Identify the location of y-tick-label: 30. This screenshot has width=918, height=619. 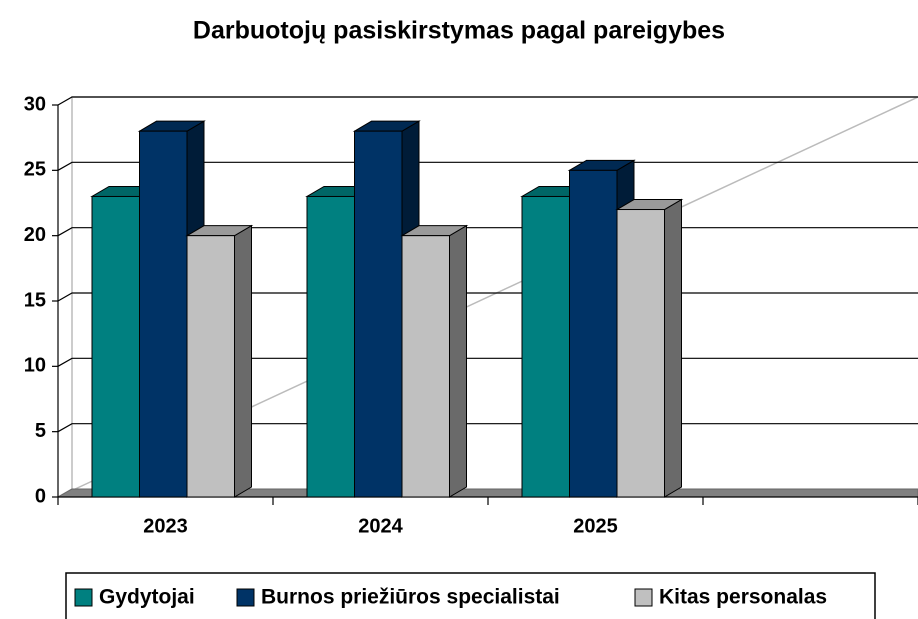
(35, 104).